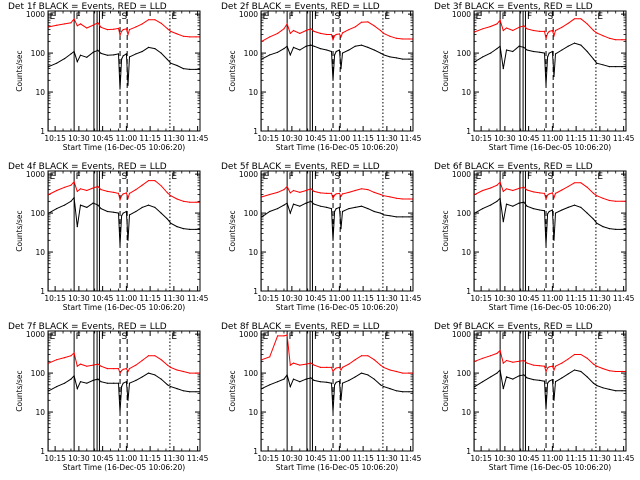  What do you see at coordinates (255, 291) in the screenshot?
I see `y-tick-label: 1` at bounding box center [255, 291].